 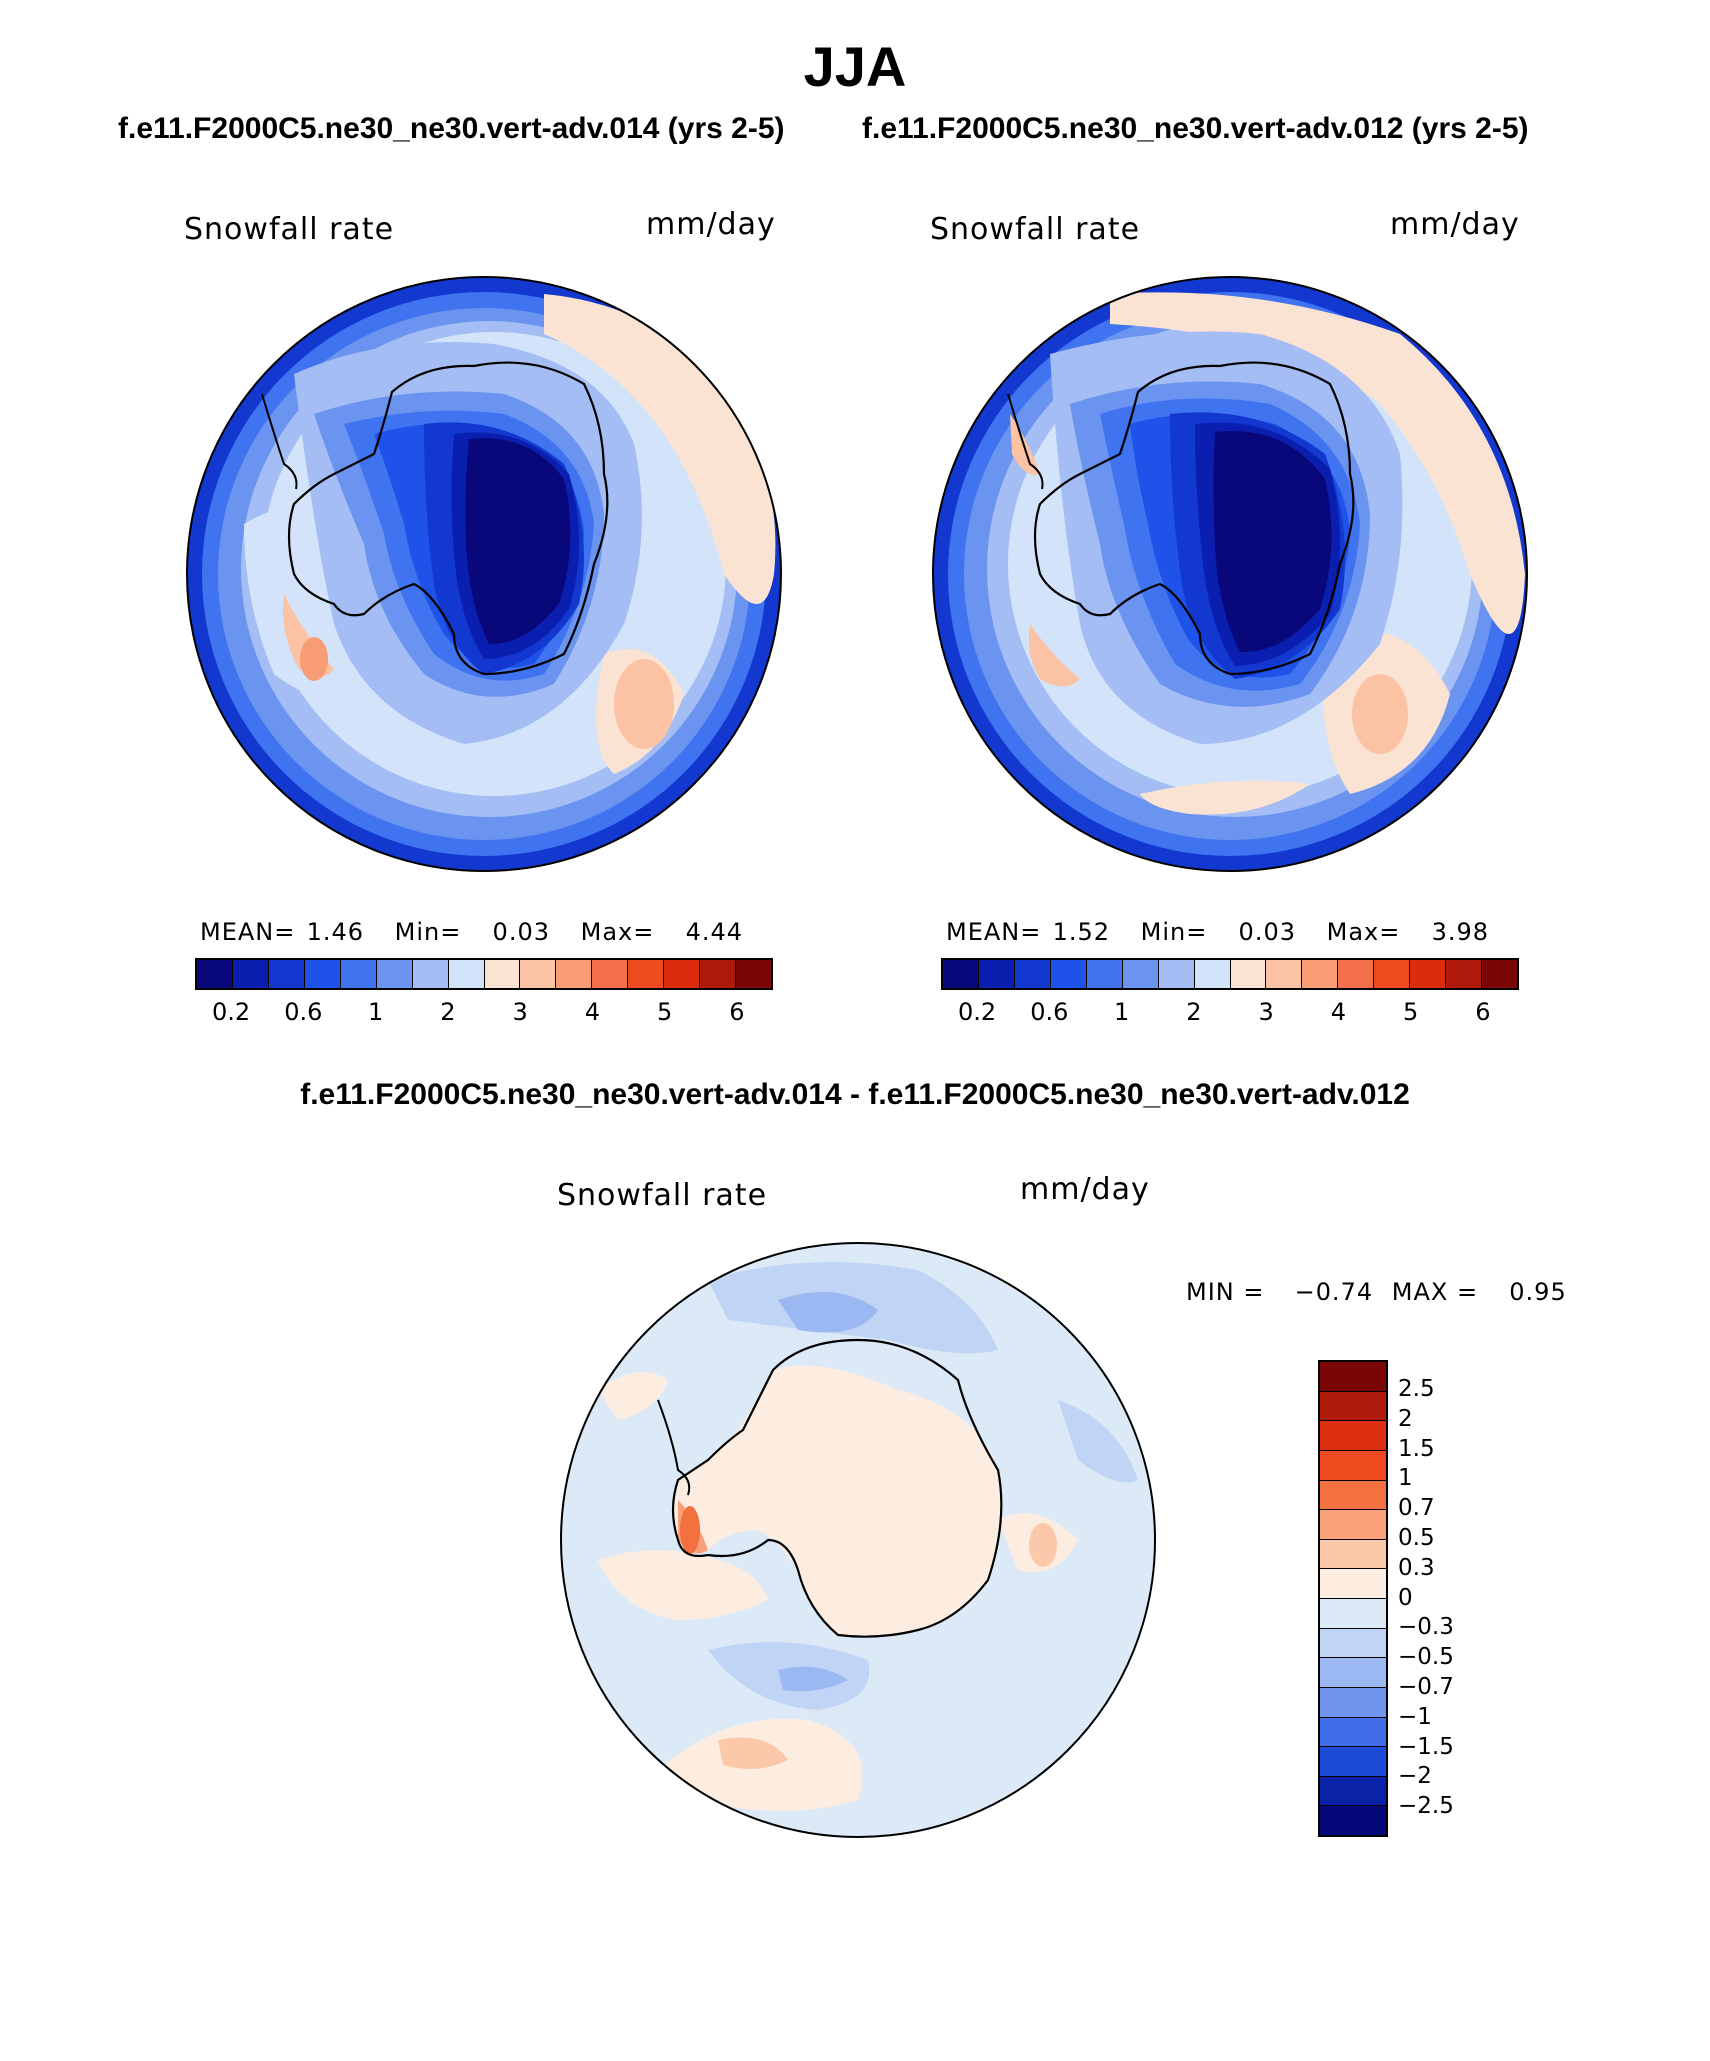 I want to click on mean-value: 1.52, so click(x=1081, y=932).